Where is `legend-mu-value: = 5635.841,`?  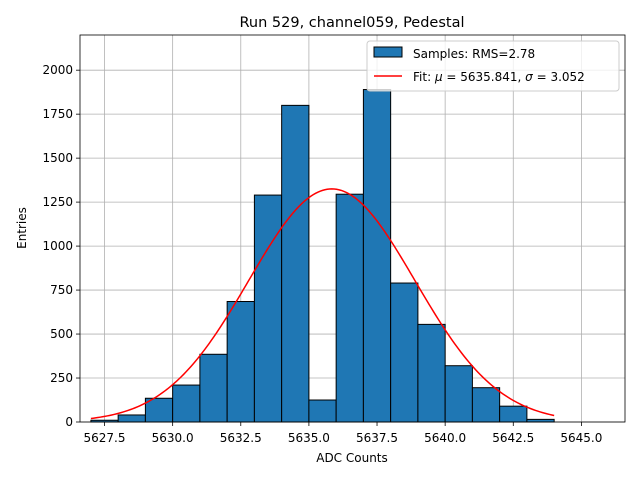
legend-mu-value: = 5635.841, is located at coordinates (484, 77).